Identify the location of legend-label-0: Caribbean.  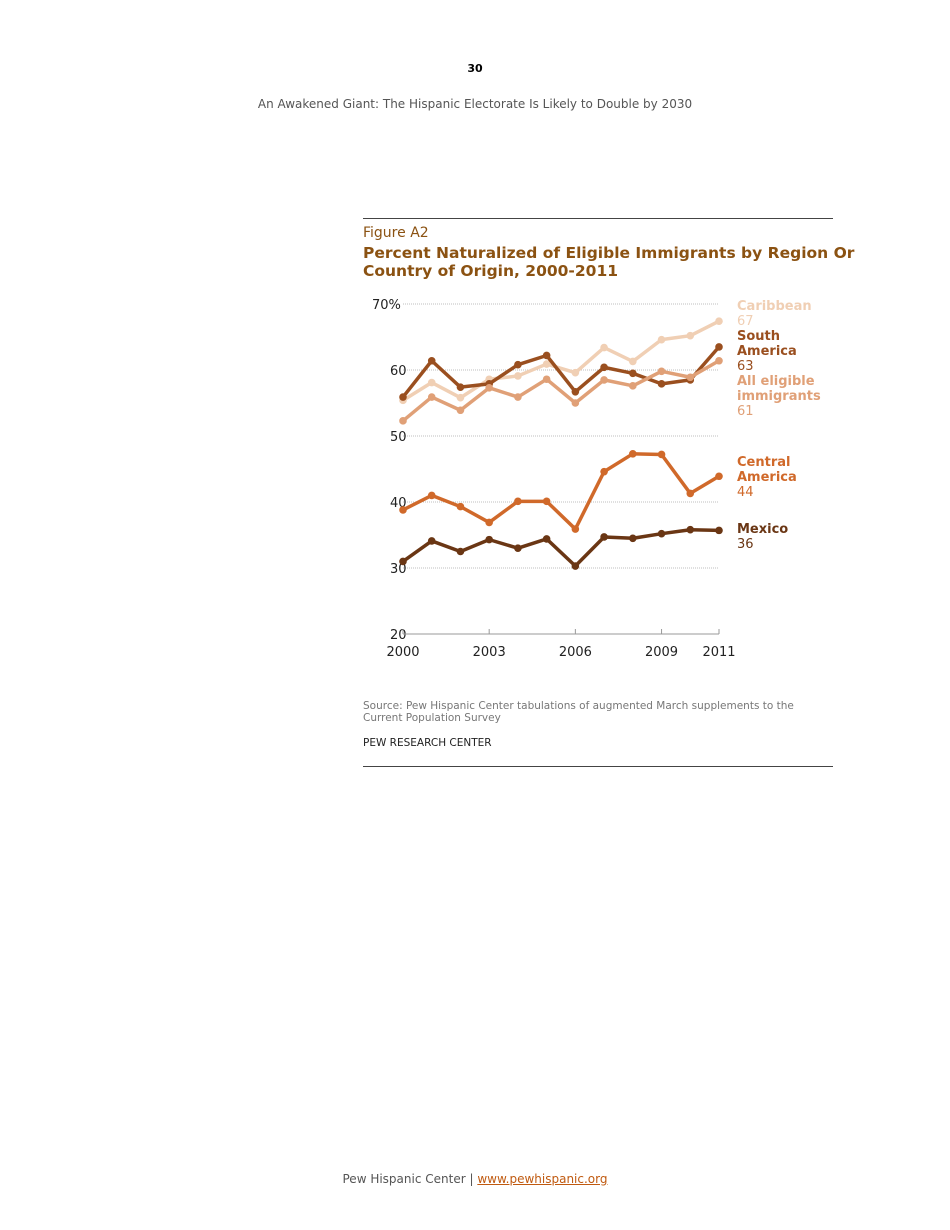
(774, 306).